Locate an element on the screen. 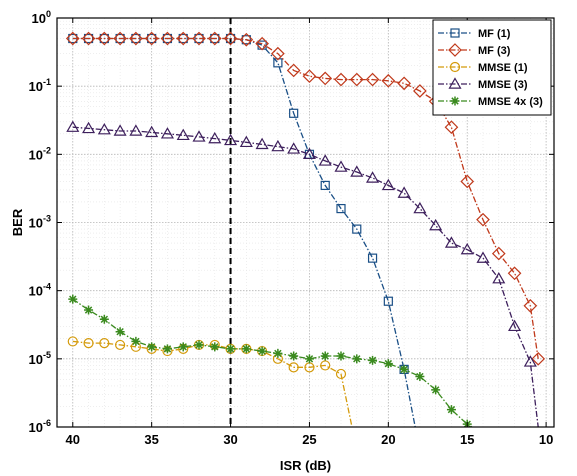 The height and width of the screenshot is (476, 577). legend-label: MMSE (1) is located at coordinates (503, 68).